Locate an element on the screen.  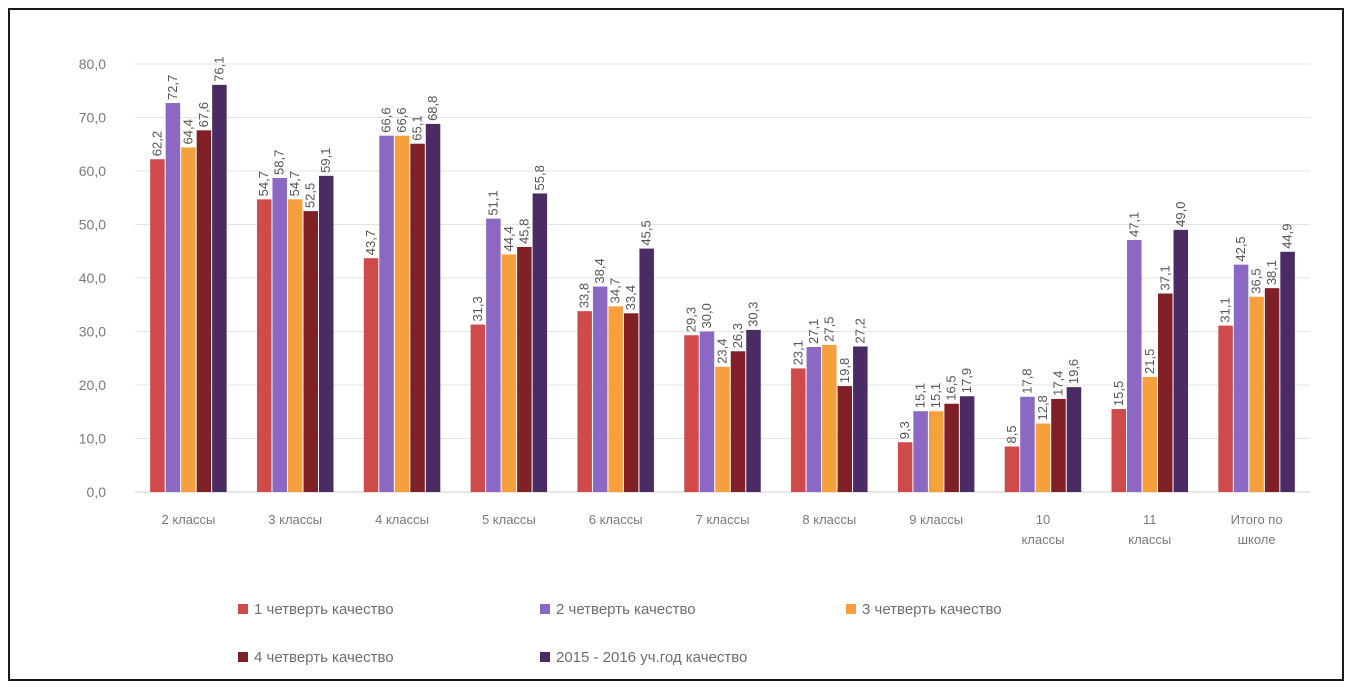
data-label: 33,4 is located at coordinates (630, 297).